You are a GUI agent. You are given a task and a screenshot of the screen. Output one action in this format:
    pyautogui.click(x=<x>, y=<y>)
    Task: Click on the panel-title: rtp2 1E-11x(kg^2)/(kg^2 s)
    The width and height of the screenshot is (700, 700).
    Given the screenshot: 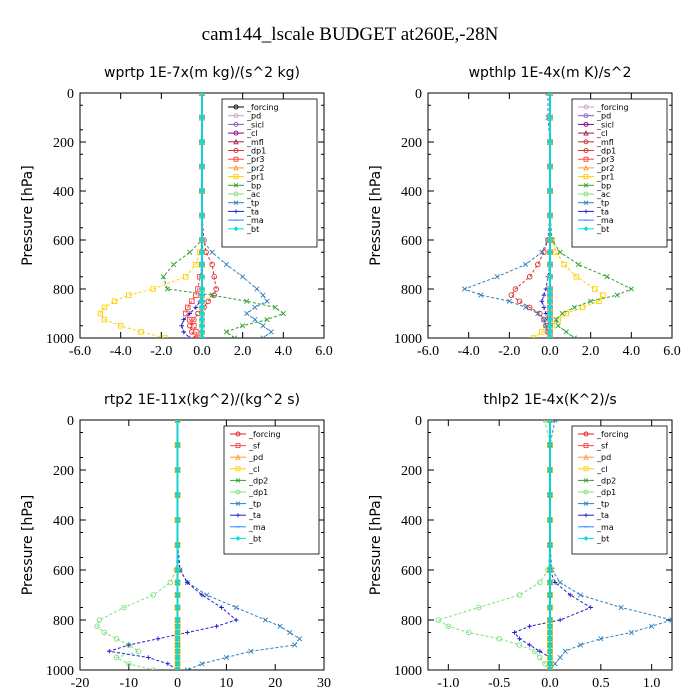 What is the action you would take?
    pyautogui.click(x=202, y=400)
    